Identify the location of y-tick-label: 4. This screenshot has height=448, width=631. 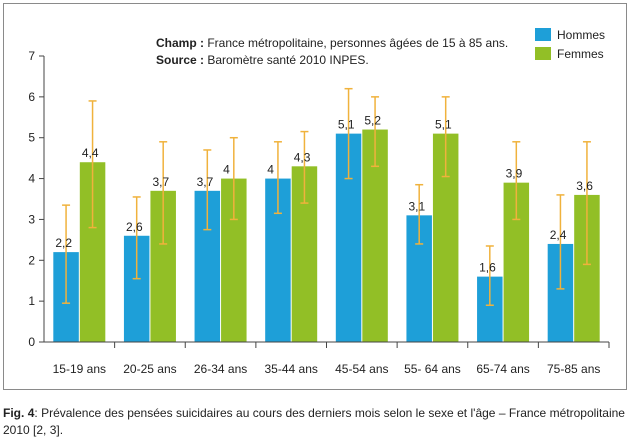
(31, 179).